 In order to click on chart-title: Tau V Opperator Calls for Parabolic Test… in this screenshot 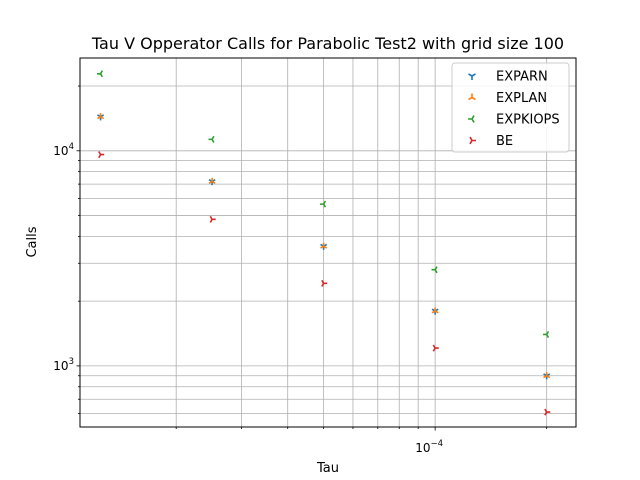, I will do `click(327, 43)`.